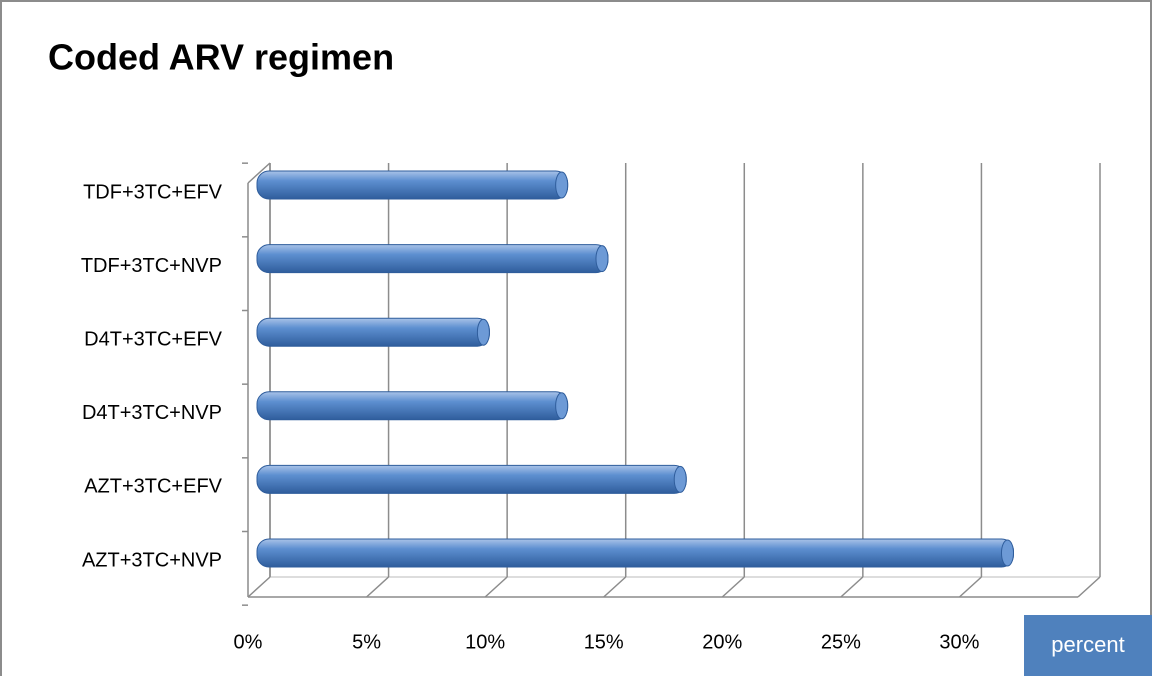 The image size is (1152, 681). Describe the element at coordinates (152, 560) in the screenshot. I see `y-tick-label: AZT+3TC+NVP` at that location.